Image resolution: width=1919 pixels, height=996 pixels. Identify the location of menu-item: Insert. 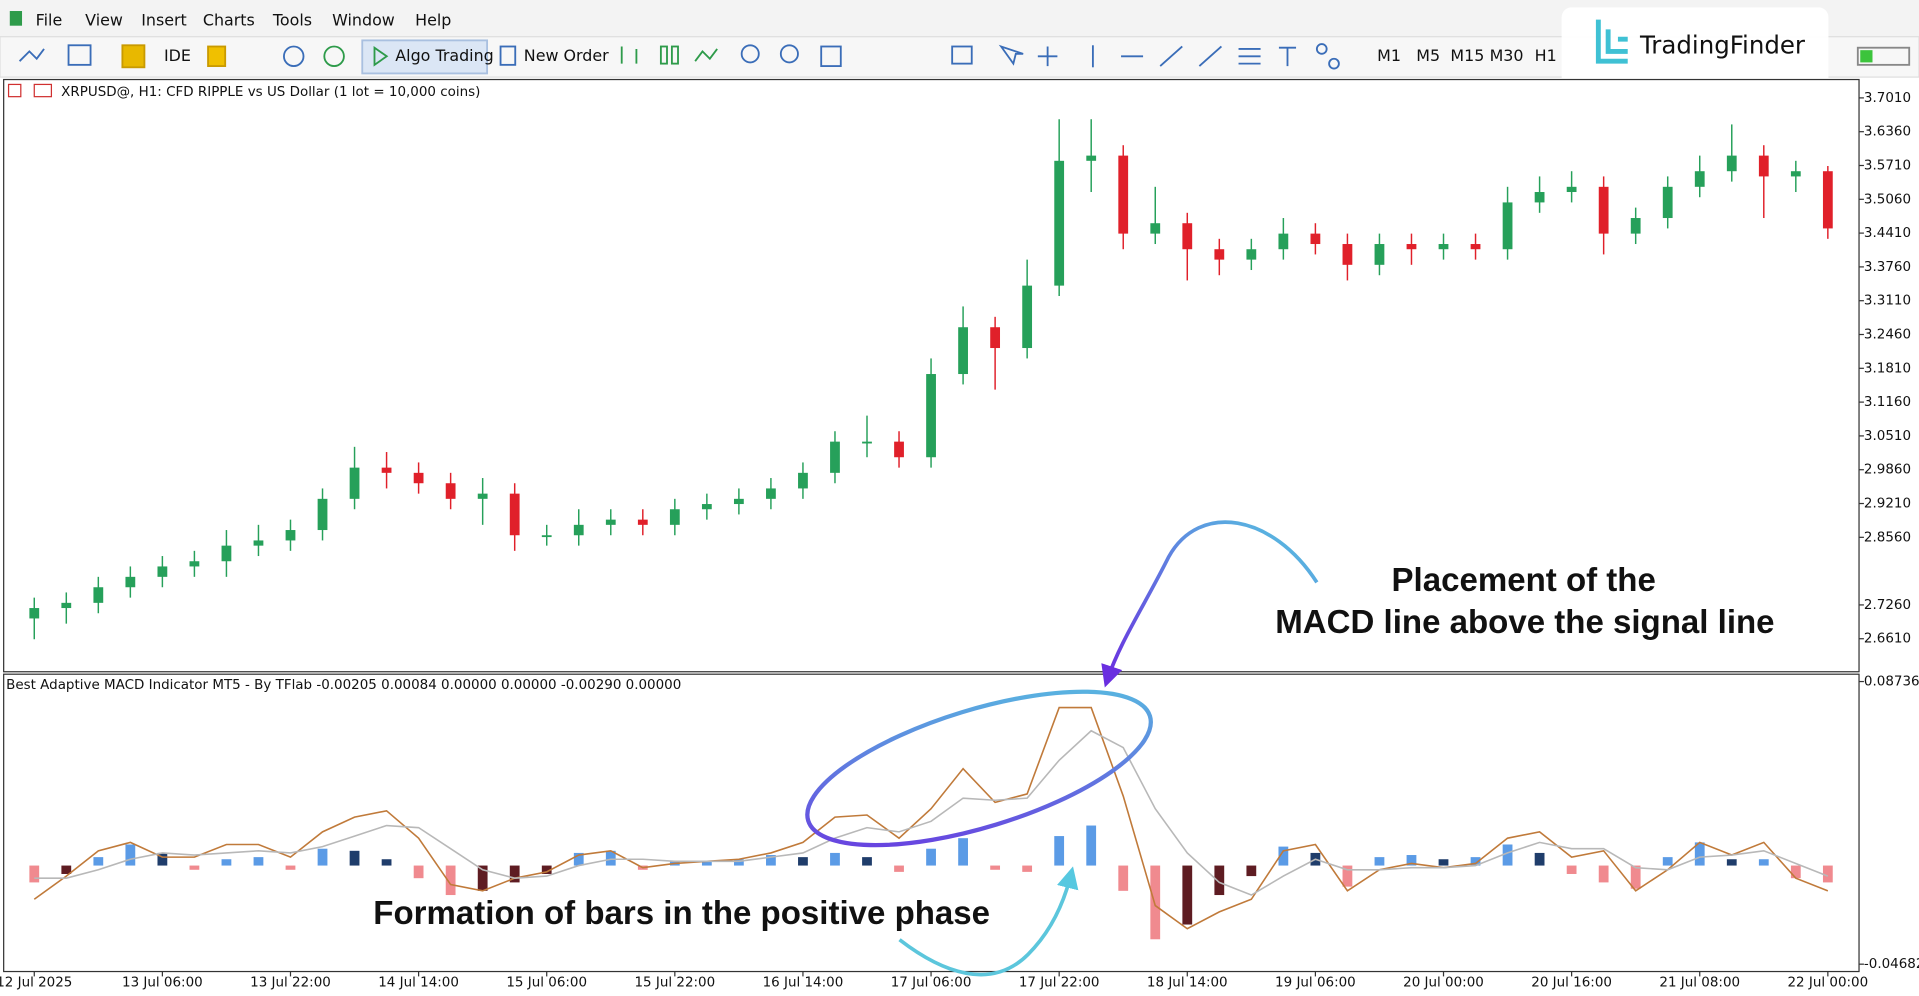
(164, 19).